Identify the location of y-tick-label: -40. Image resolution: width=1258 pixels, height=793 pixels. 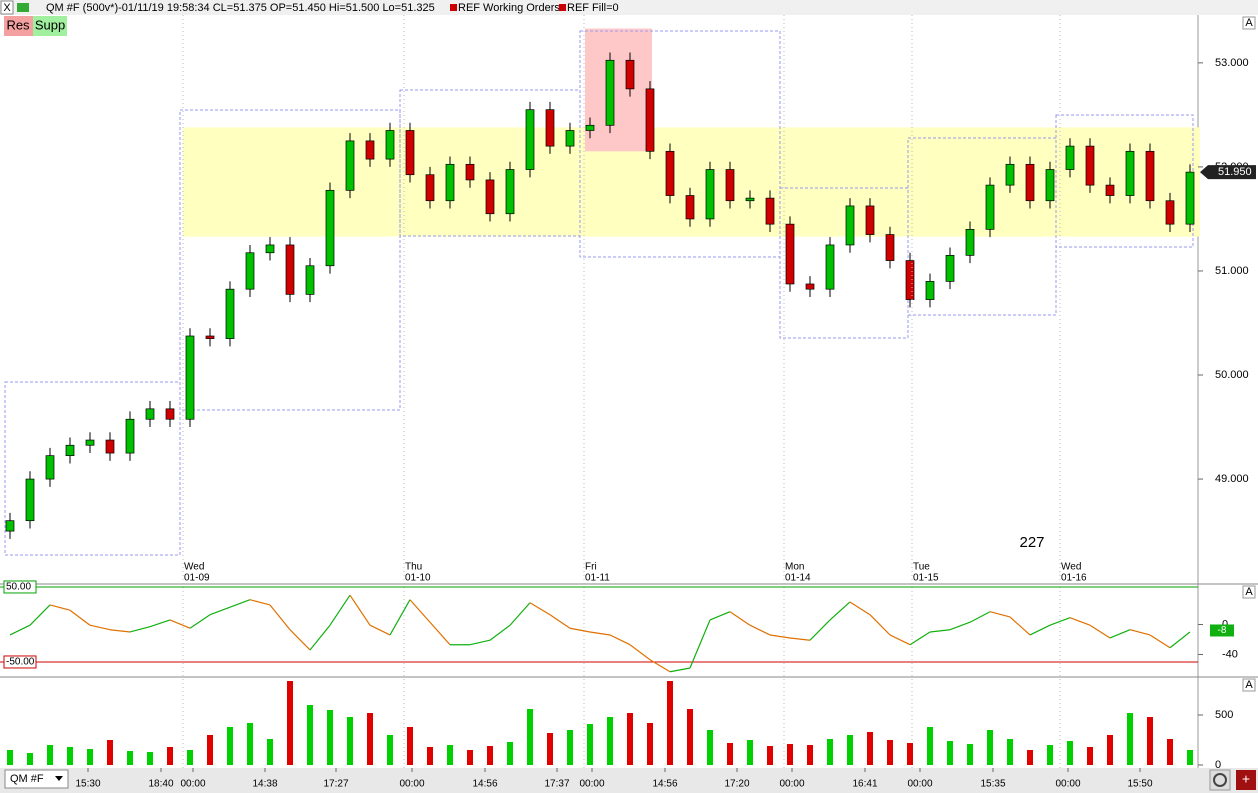
(1230, 654).